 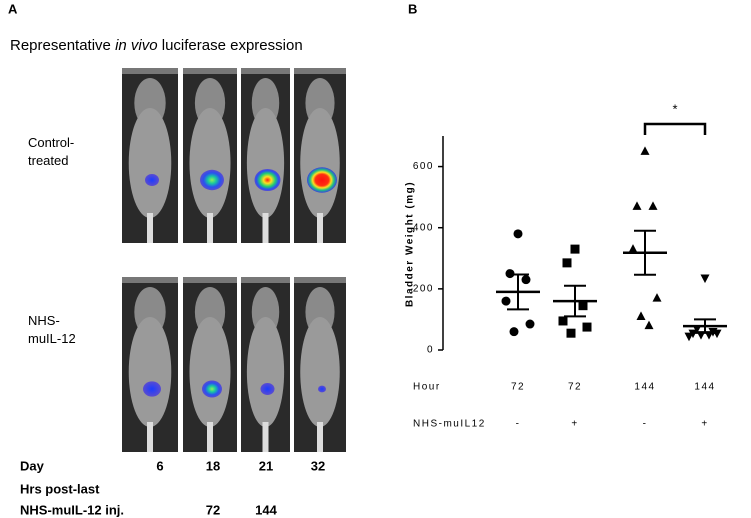 I want to click on day-value: 6, so click(x=159, y=465).